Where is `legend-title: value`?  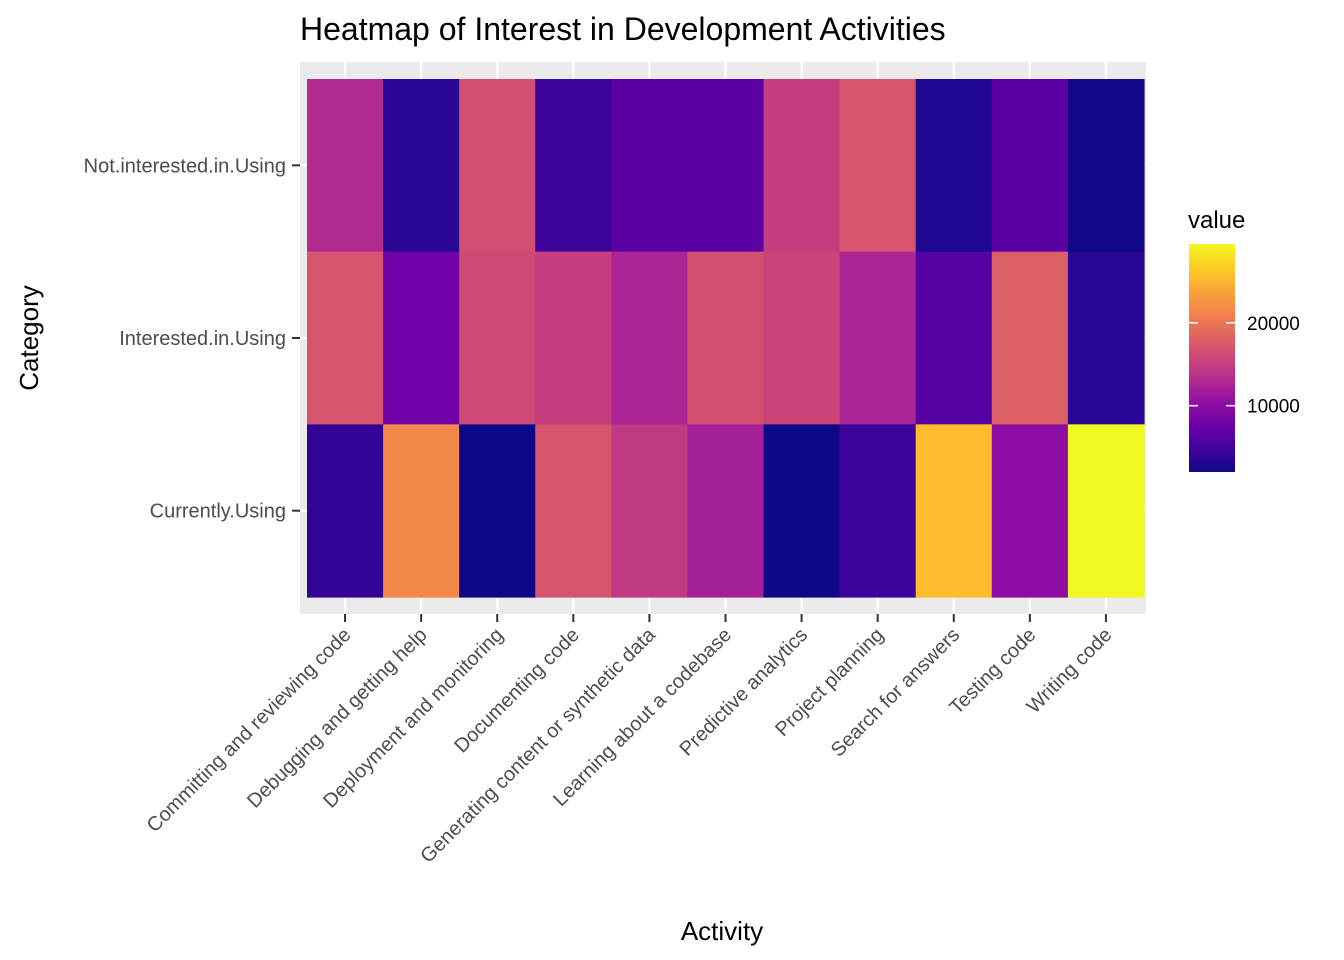 legend-title: value is located at coordinates (1216, 220).